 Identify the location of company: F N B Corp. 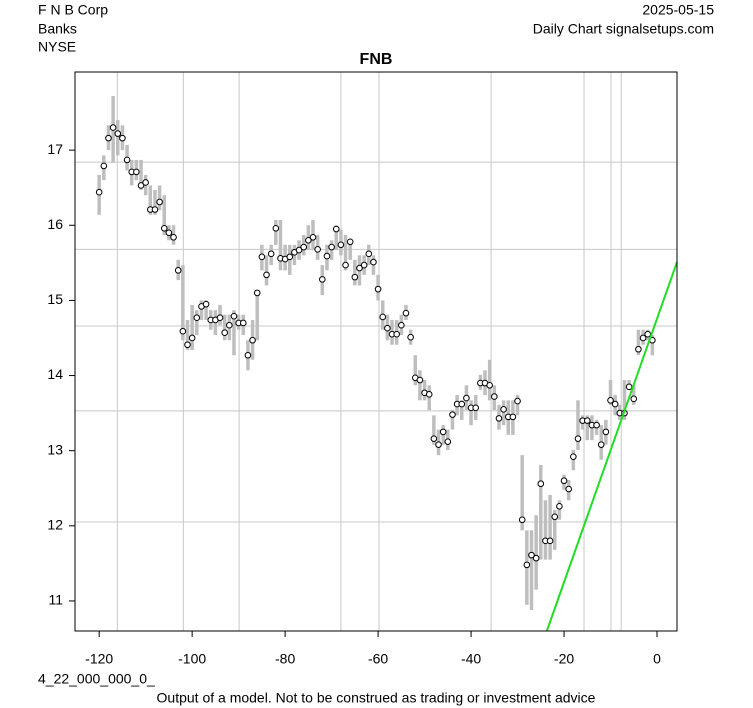
(73, 10).